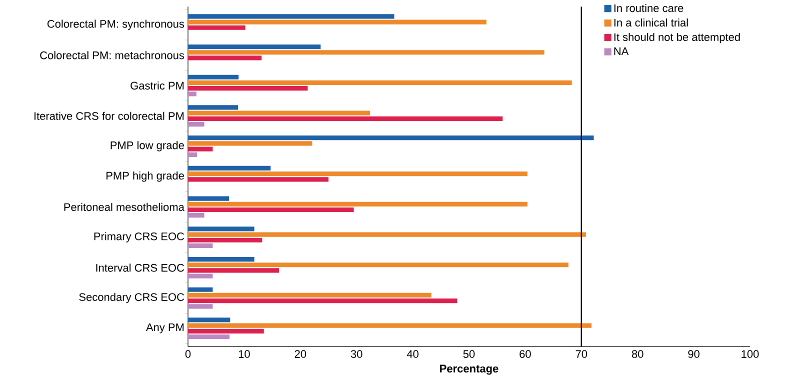 Image resolution: width=792 pixels, height=383 pixels. I want to click on x-tick-label: 40, so click(412, 354).